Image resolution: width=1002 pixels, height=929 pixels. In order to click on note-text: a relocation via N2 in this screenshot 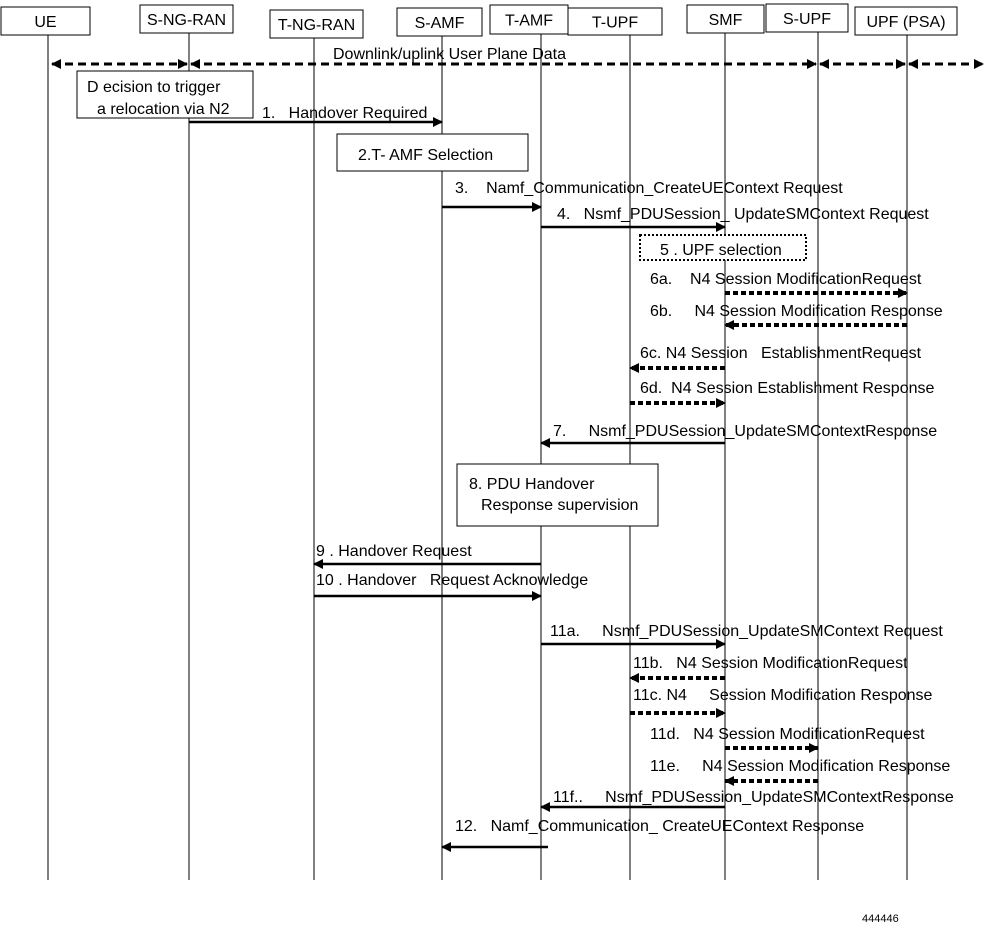, I will do `click(163, 109)`.